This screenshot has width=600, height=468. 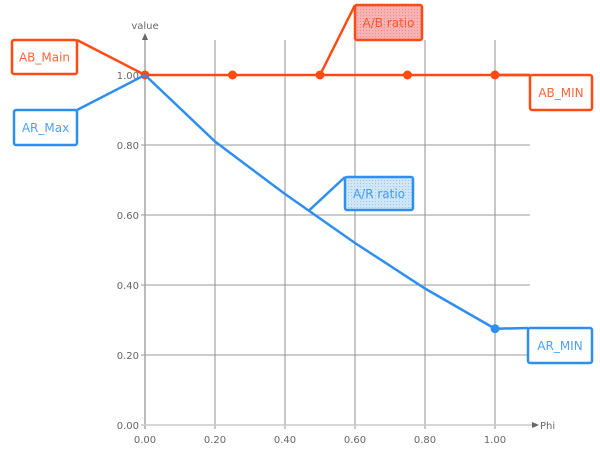 I want to click on callout-a-b-ratio: A/B ratio, so click(x=371, y=39).